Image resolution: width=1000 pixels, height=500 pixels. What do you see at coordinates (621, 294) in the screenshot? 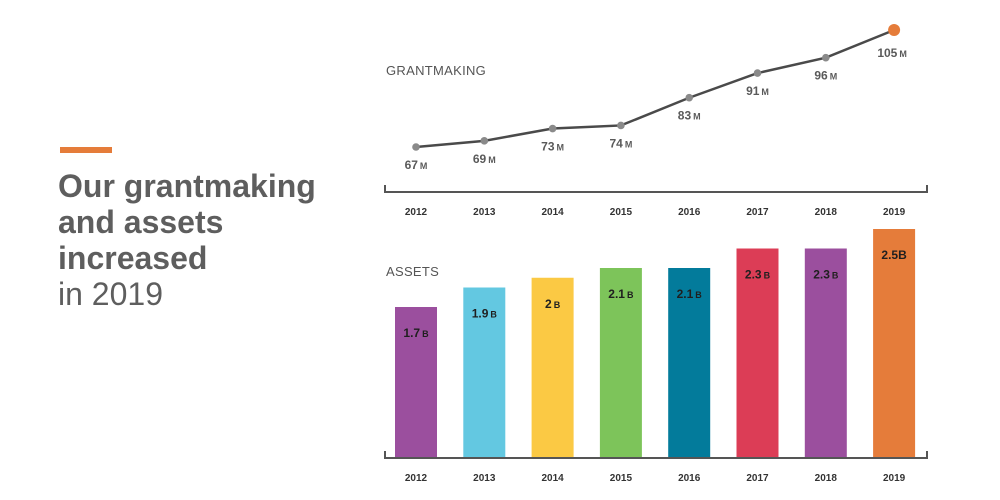
I see `assets-value-label-2015: 2.1 B` at bounding box center [621, 294].